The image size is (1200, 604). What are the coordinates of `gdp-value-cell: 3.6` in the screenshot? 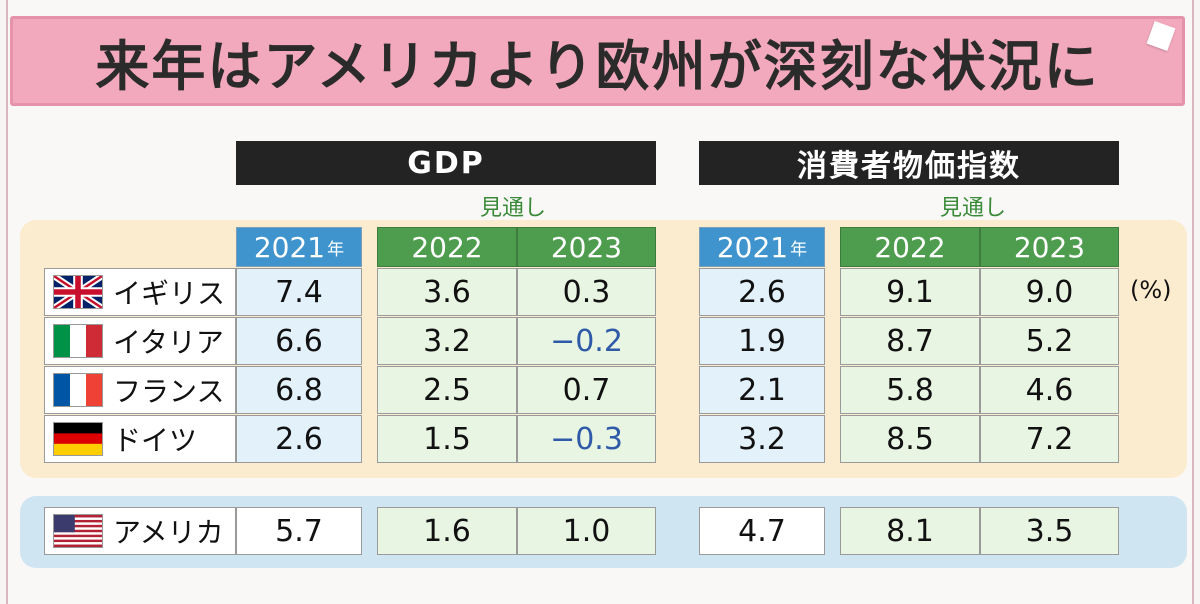 It's located at (447, 292).